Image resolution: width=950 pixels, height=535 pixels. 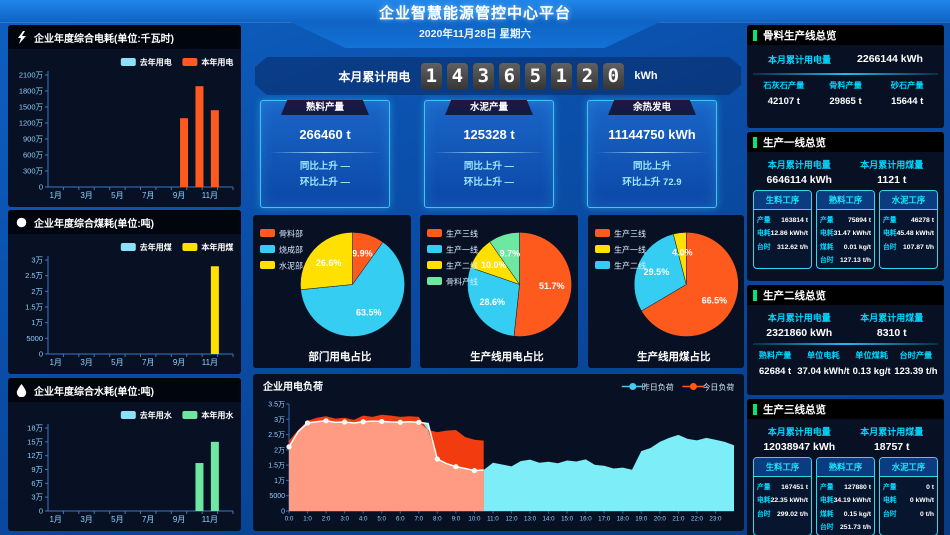 I want to click on svg-text: 3:0, so click(x=344, y=519).